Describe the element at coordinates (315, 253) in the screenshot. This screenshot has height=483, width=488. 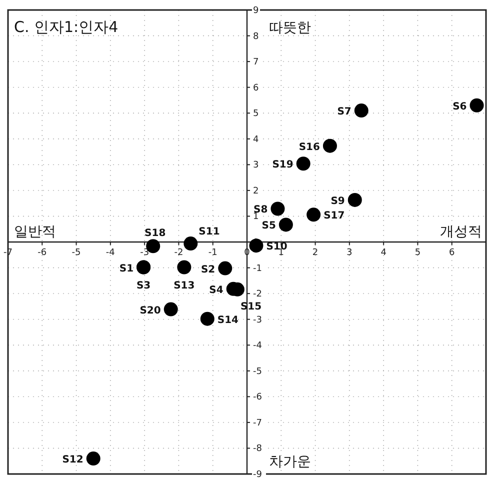
I see `x-tick-label: 2` at that location.